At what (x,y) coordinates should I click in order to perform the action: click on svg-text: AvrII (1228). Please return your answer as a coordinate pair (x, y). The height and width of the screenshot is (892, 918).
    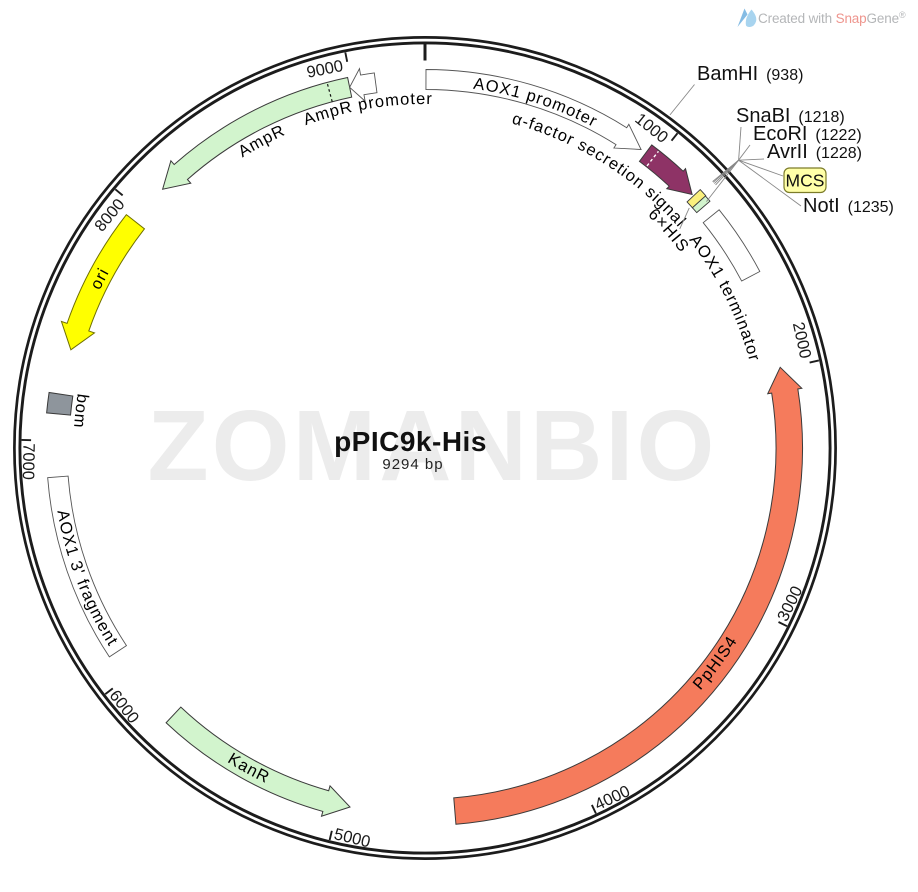
    Looking at the image, I should click on (814, 152).